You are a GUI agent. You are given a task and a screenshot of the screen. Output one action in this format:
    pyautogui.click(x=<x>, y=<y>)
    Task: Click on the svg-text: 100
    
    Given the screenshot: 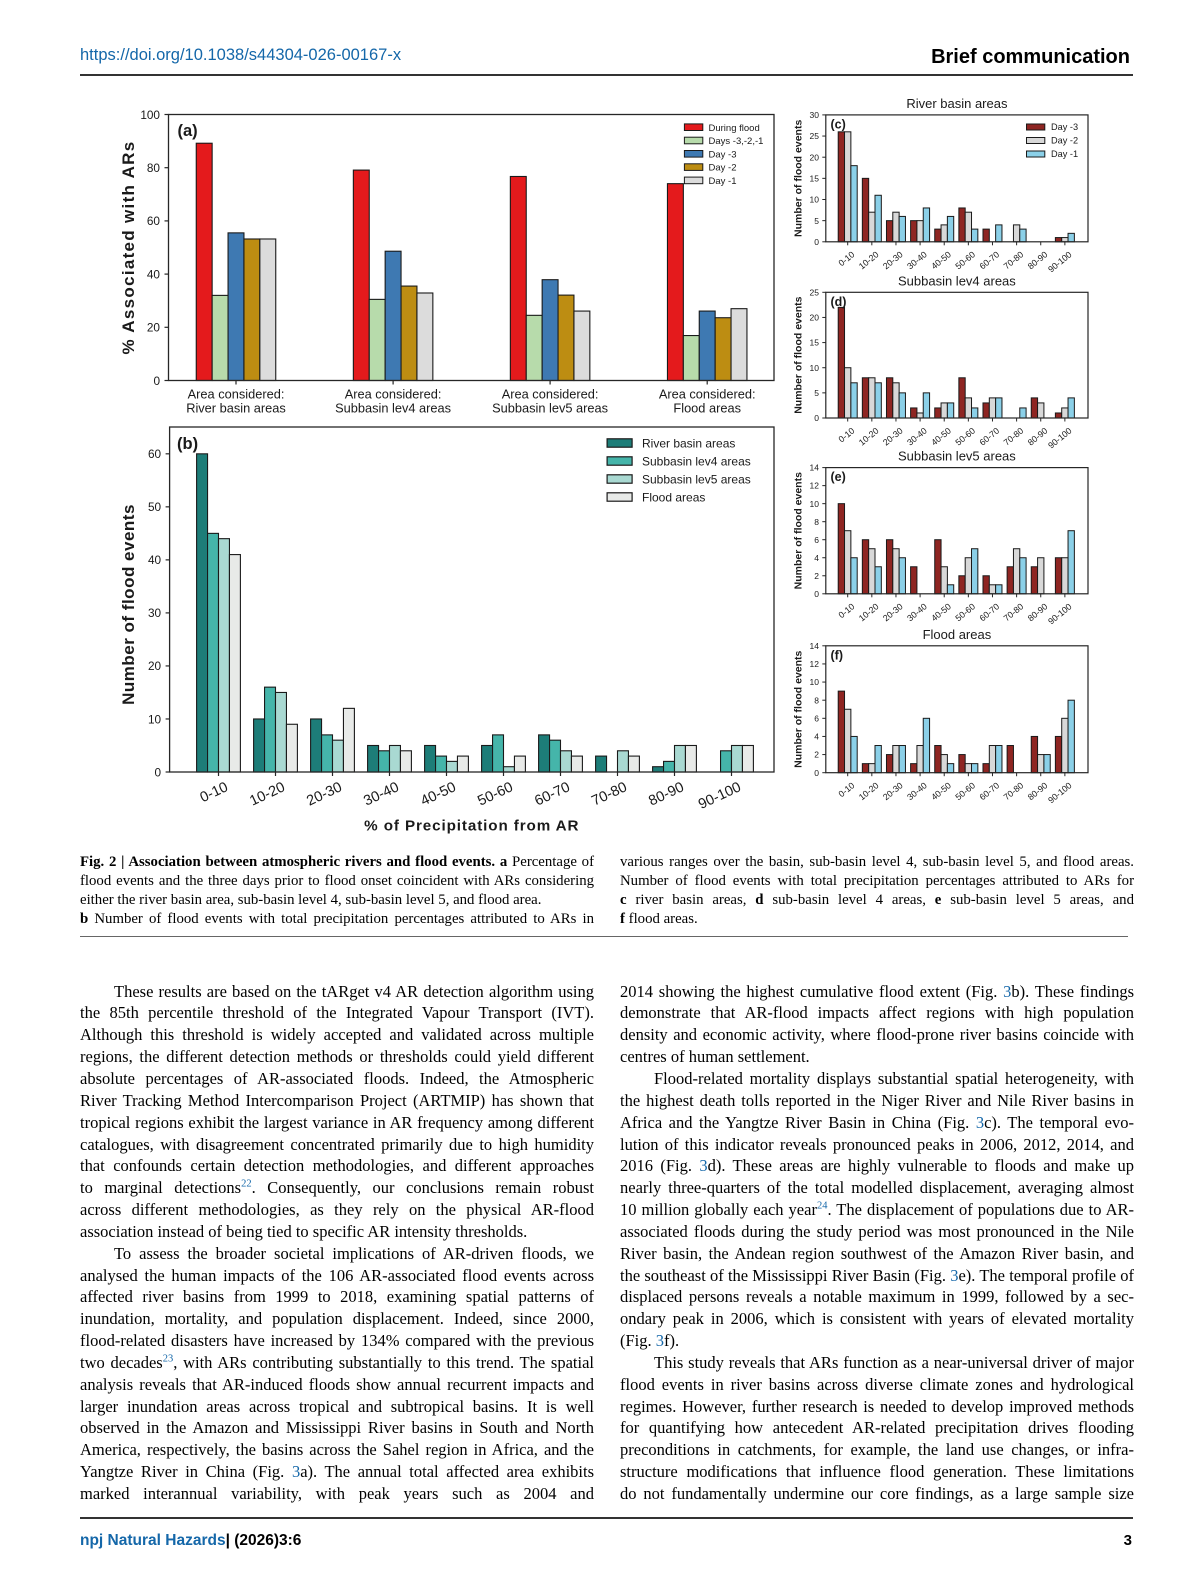 What is the action you would take?
    pyautogui.click(x=150, y=115)
    